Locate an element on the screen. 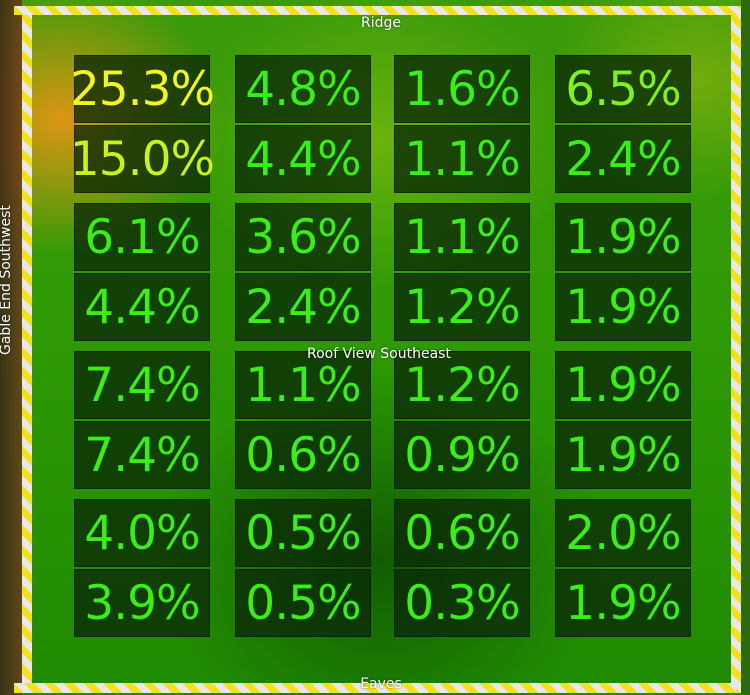  hazard-border-top is located at coordinates (375, 10).